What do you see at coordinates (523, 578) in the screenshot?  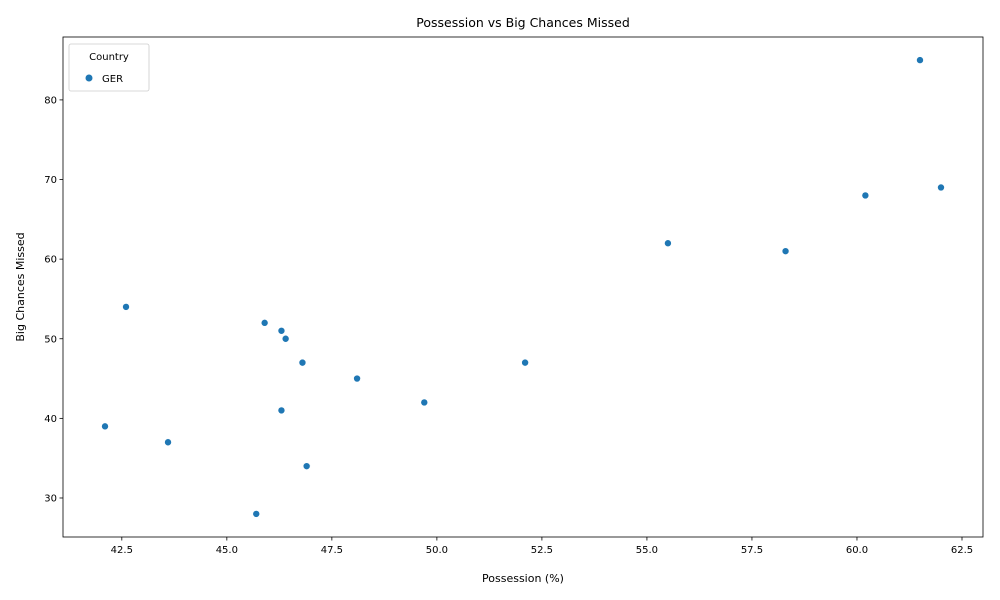 I see `x-axis-label: Possession (%)` at bounding box center [523, 578].